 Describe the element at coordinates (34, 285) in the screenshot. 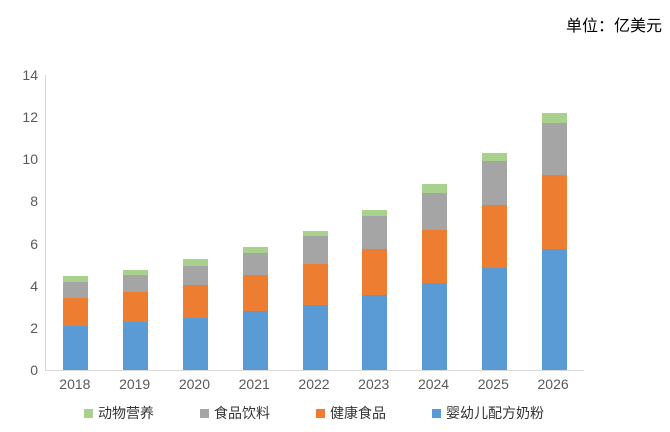

I see `y-axis-tick-label: 4` at that location.